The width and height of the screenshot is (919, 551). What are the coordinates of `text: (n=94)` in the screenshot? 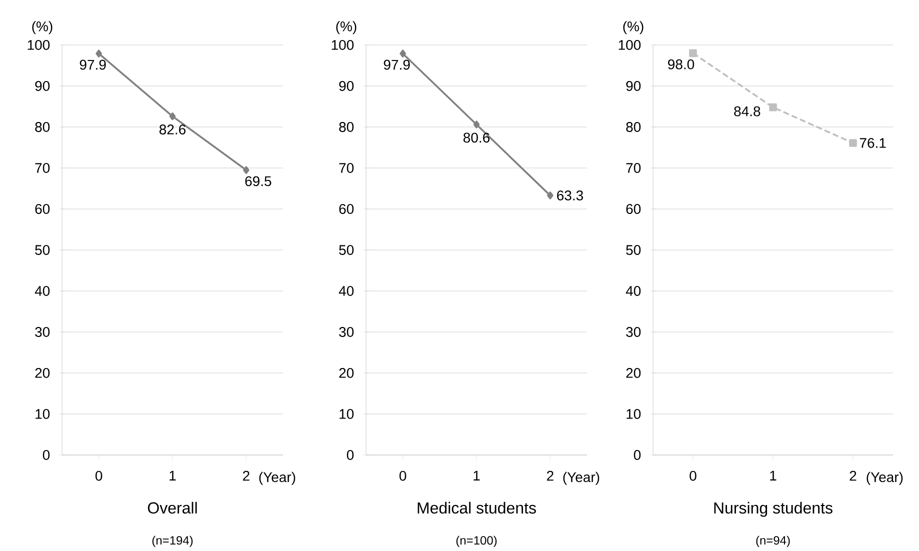 It's located at (773, 542).